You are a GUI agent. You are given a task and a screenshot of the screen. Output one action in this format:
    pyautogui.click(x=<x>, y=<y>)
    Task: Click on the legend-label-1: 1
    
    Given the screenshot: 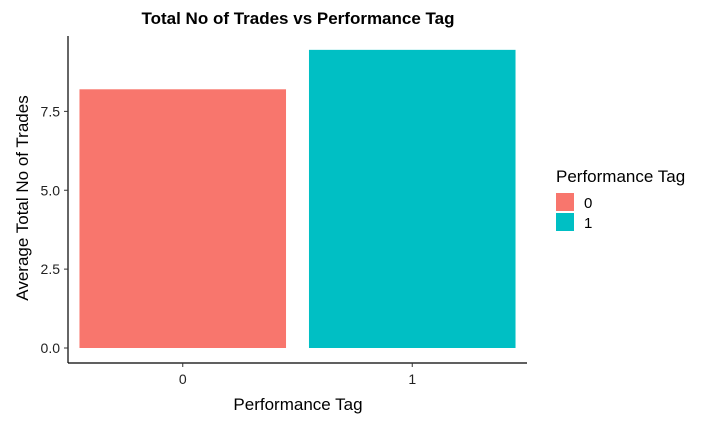 What is the action you would take?
    pyautogui.click(x=588, y=223)
    